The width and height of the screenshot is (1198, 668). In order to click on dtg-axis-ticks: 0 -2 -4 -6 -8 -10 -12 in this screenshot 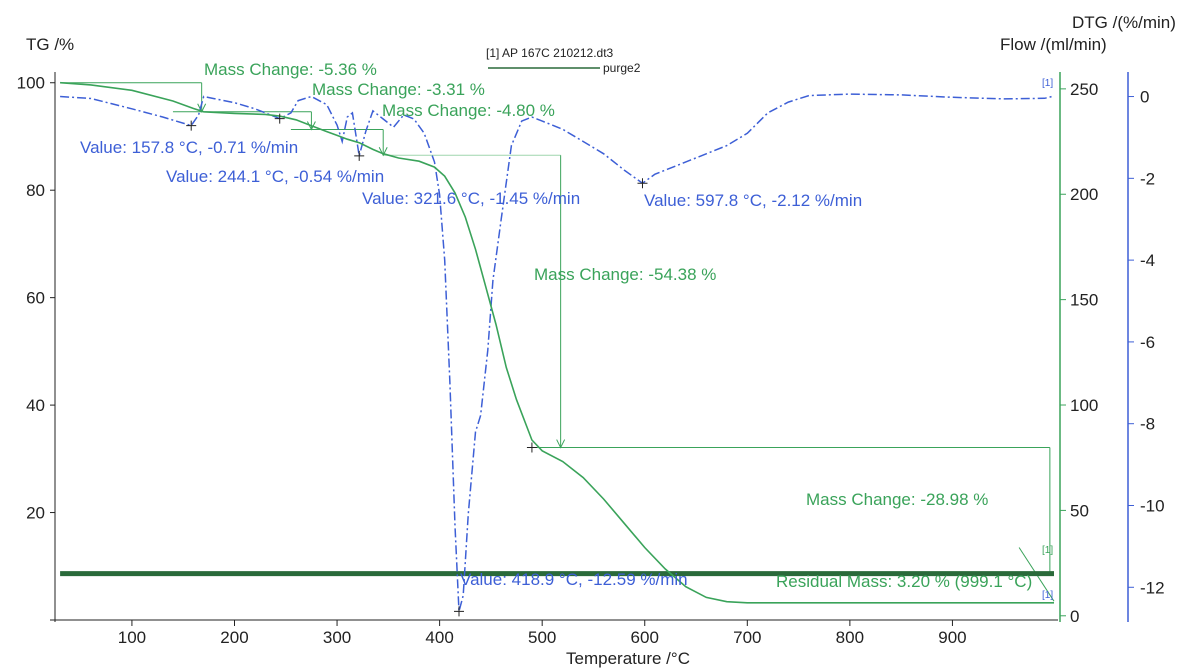, I will do `click(1146, 342)`.